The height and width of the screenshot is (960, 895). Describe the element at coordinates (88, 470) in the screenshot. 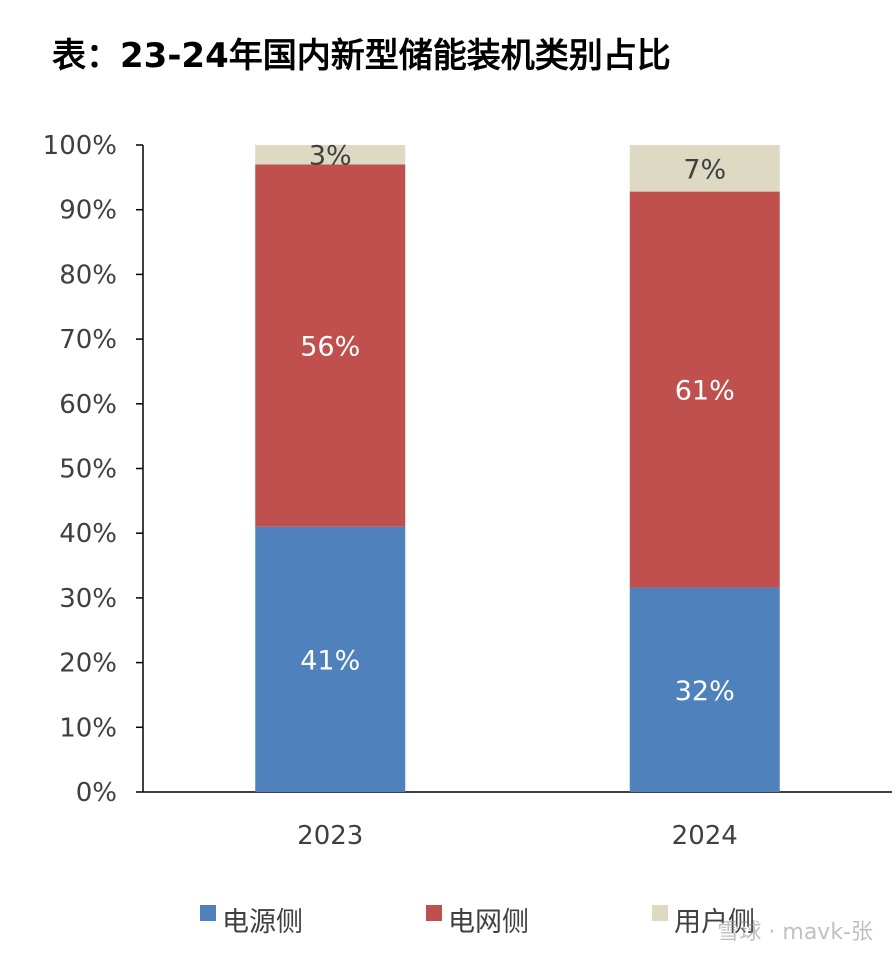

I see `y-tick-label: 50%` at that location.